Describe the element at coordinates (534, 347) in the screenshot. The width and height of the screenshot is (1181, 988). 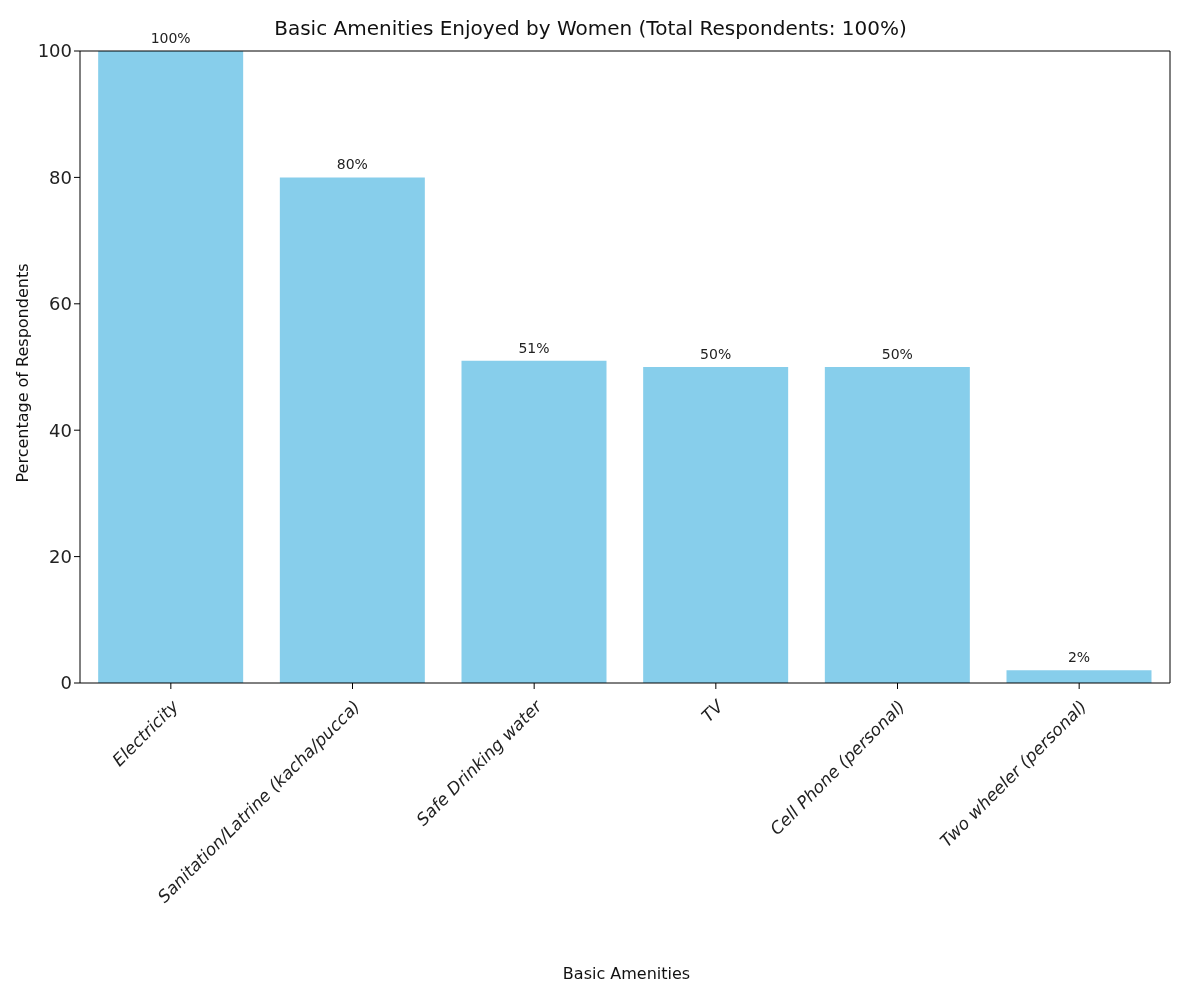
I see `data-label: 51%` at that location.